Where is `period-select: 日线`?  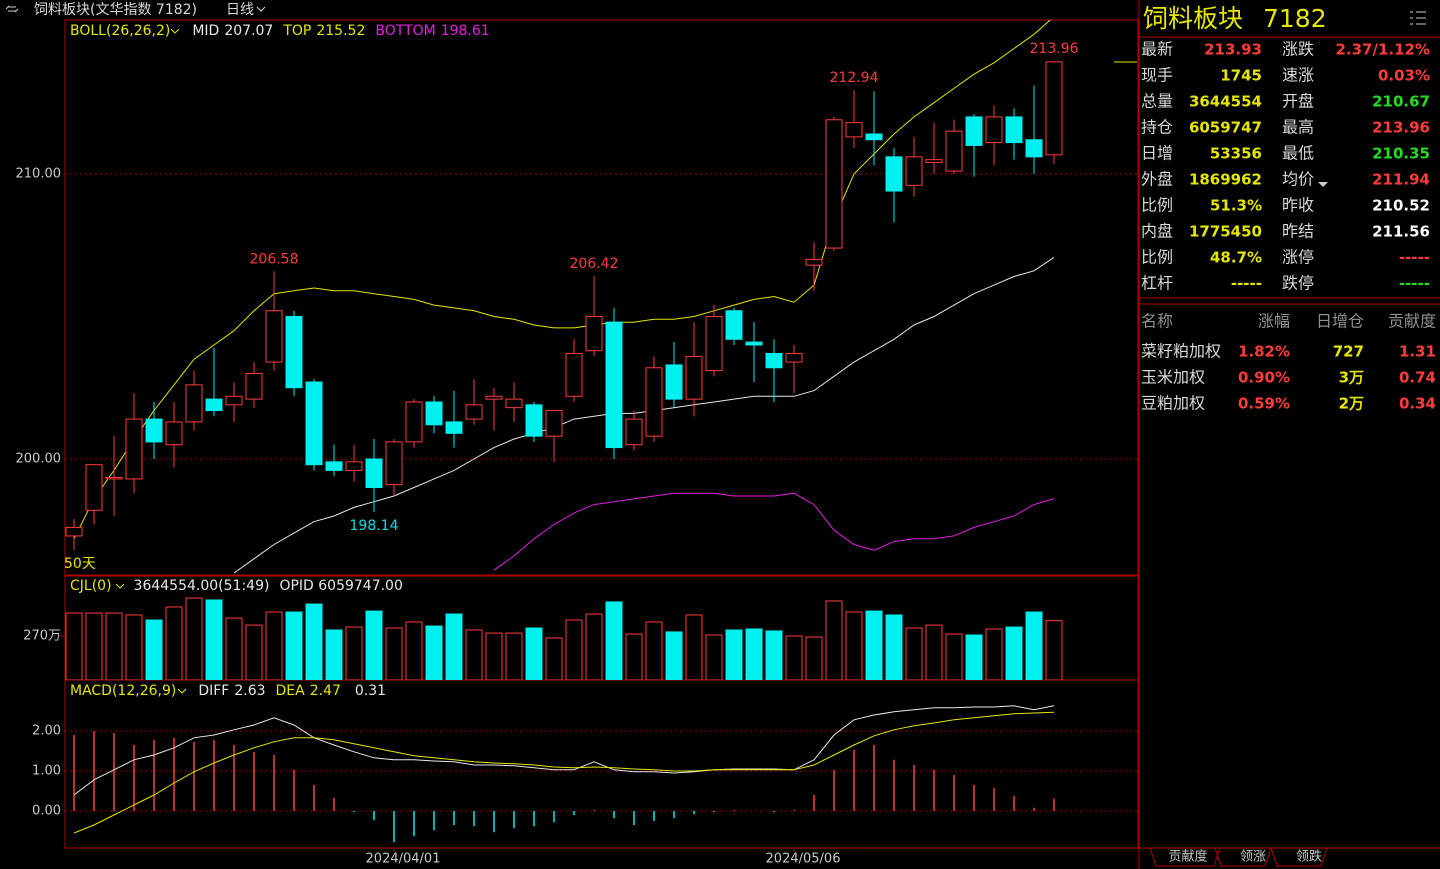
period-select: 日线 is located at coordinates (240, 10).